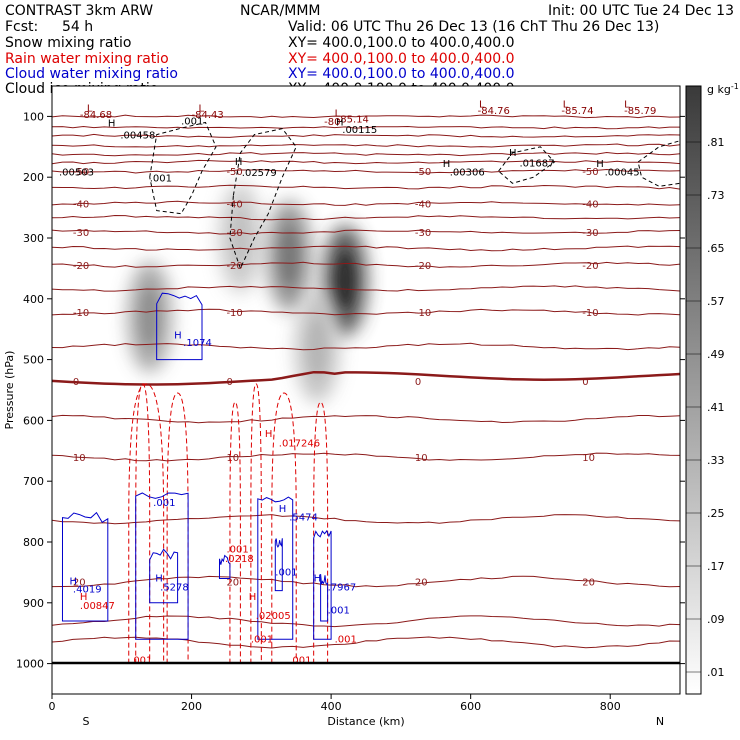 The image size is (740, 740). I want to click on y-tick-label: 900, so click(33, 603).